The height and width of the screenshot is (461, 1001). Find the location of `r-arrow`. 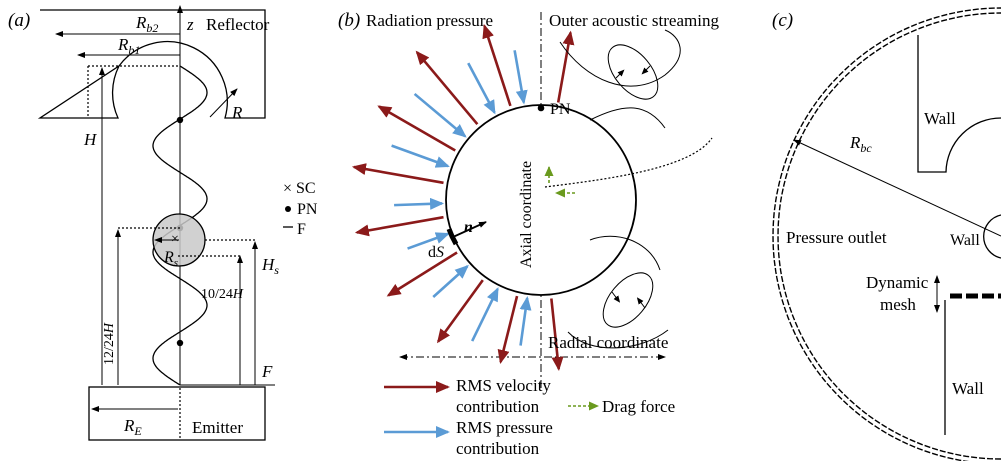

r-arrow is located at coordinates (223, 103).